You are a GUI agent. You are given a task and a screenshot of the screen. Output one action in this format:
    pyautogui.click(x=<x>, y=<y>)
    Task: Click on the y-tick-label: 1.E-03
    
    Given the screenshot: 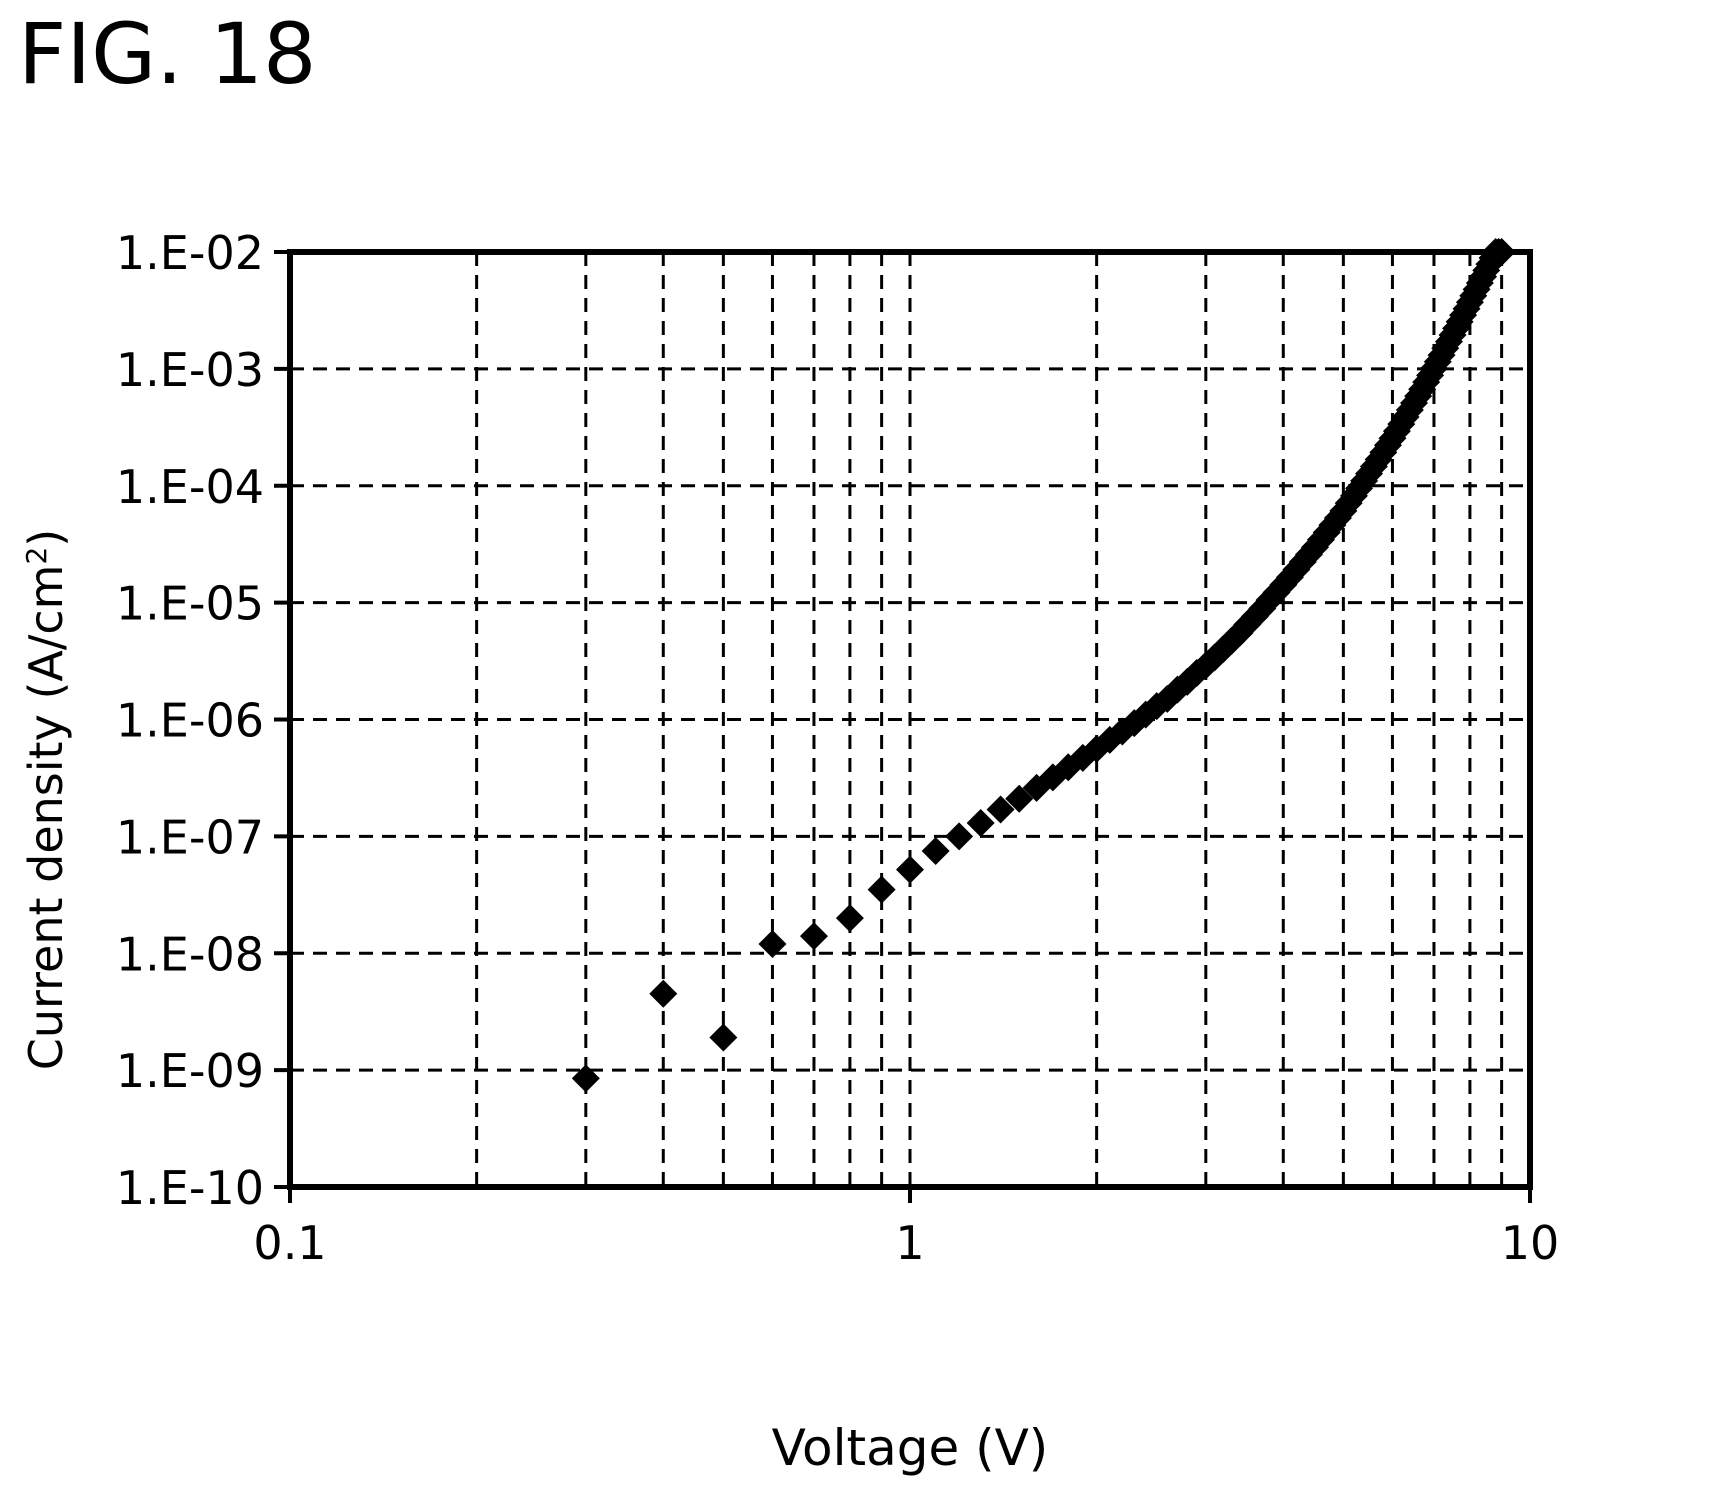 What is the action you would take?
    pyautogui.click(x=190, y=370)
    